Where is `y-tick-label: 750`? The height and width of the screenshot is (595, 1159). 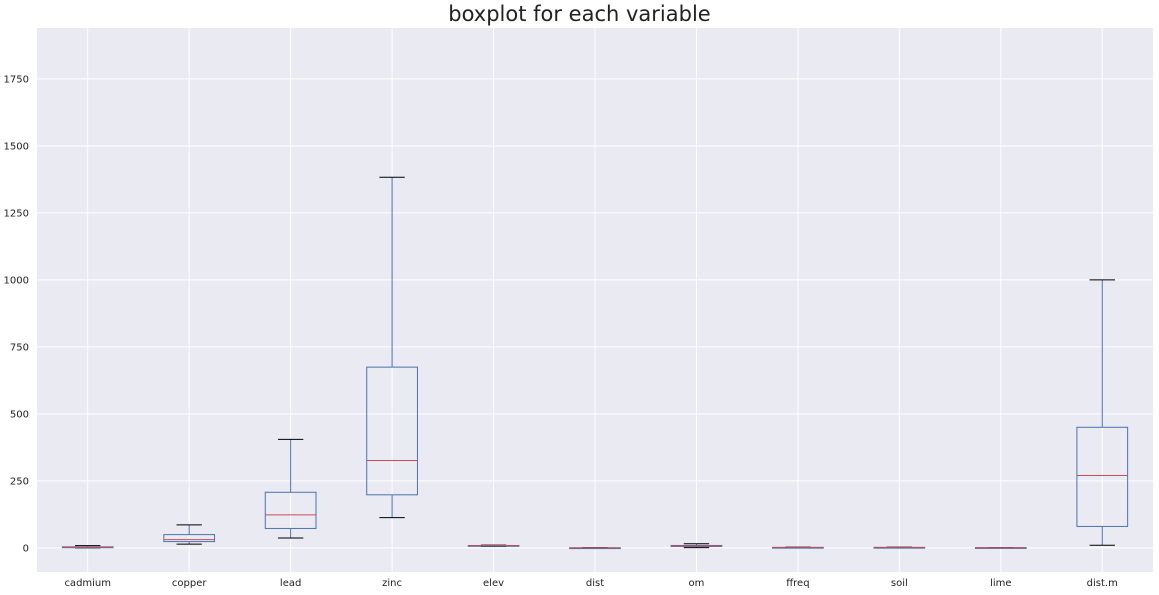
y-tick-label: 750 is located at coordinates (19, 347).